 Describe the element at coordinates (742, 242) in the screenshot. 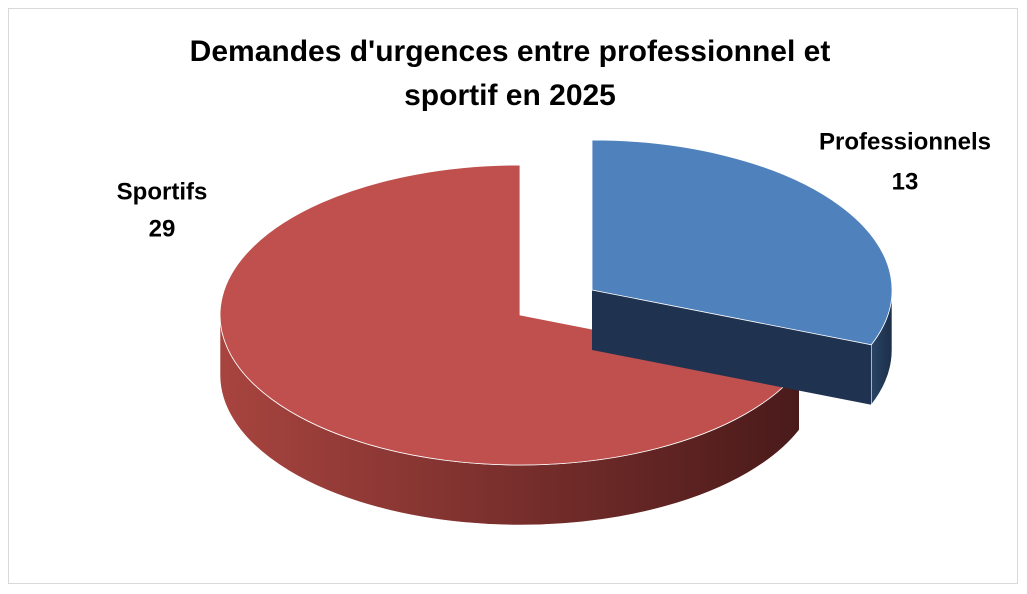

I see `slice` at that location.